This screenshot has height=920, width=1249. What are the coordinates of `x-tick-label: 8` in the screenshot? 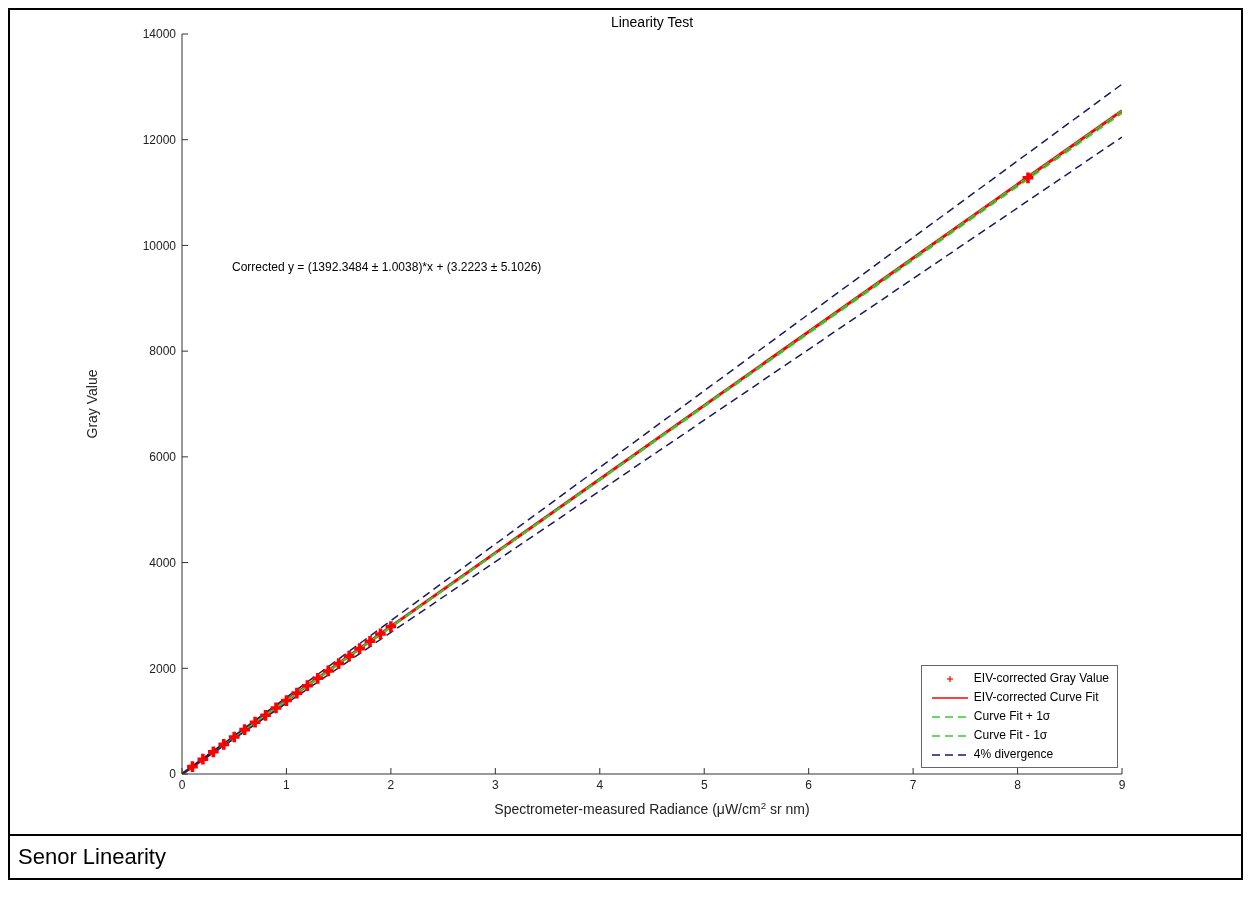 It's located at (1018, 784).